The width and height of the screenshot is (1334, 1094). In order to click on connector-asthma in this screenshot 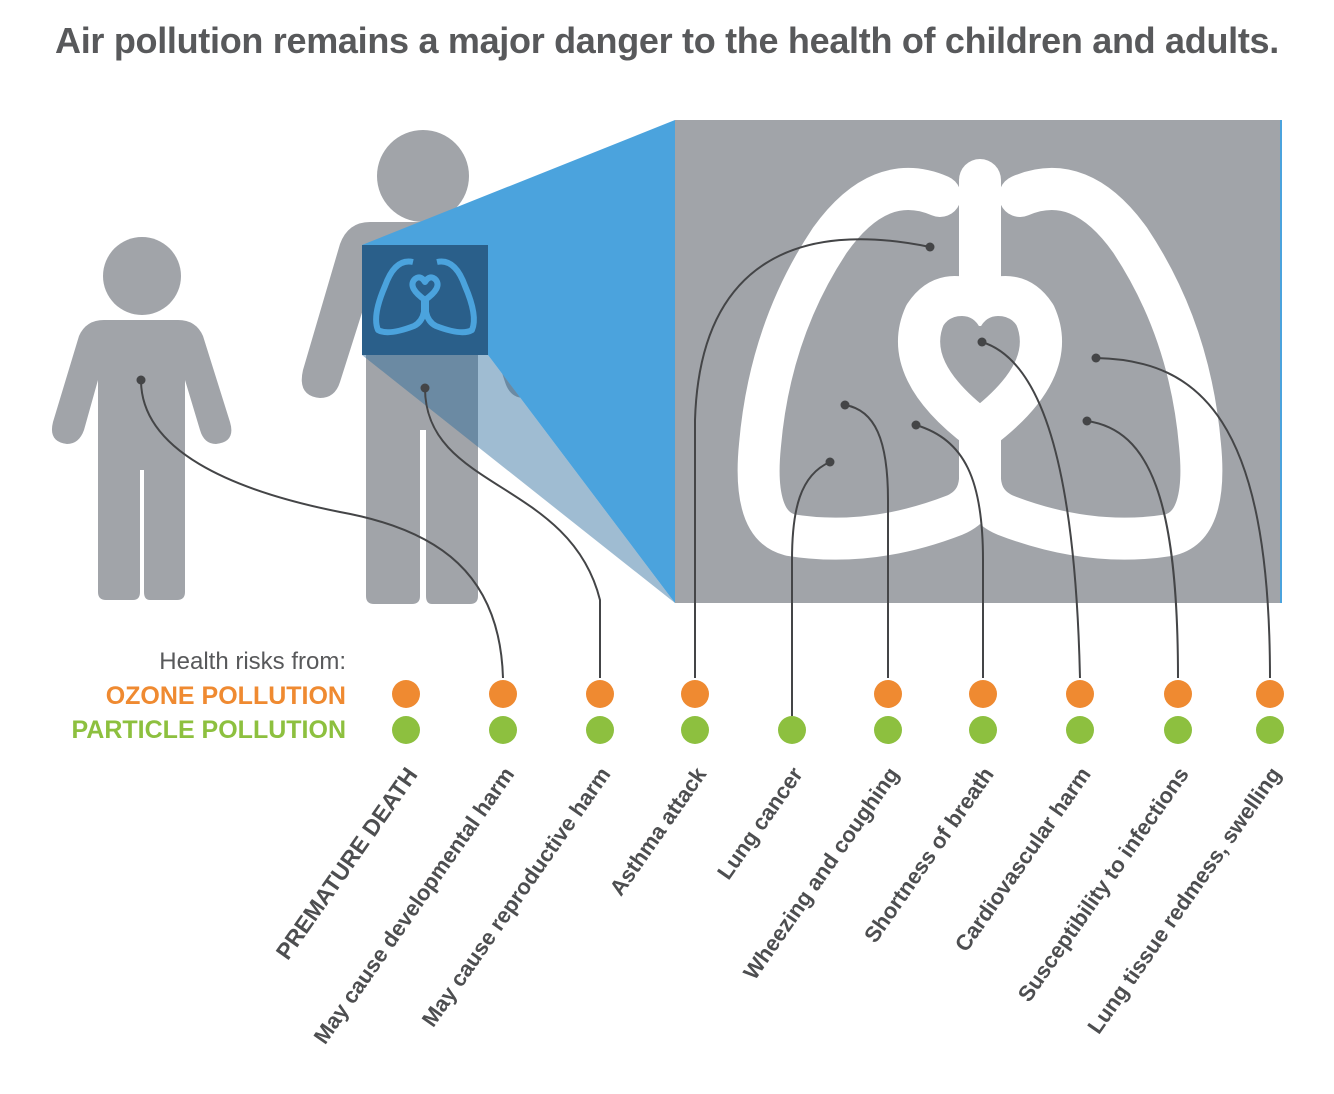, I will do `click(812, 458)`.